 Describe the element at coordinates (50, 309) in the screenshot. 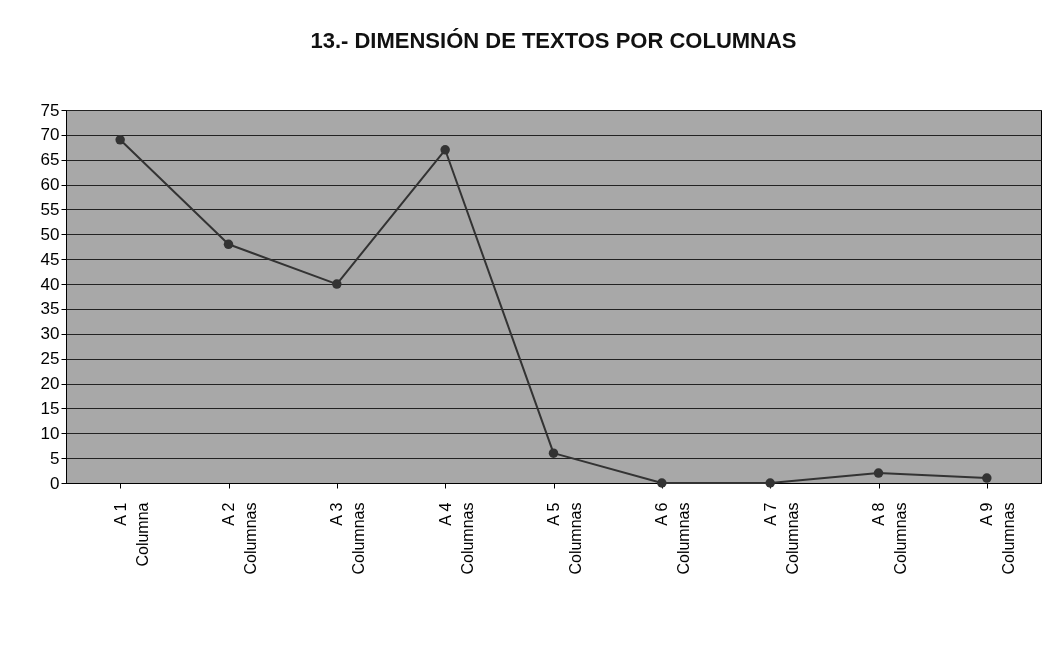

I see `y-tick-label: 35` at that location.